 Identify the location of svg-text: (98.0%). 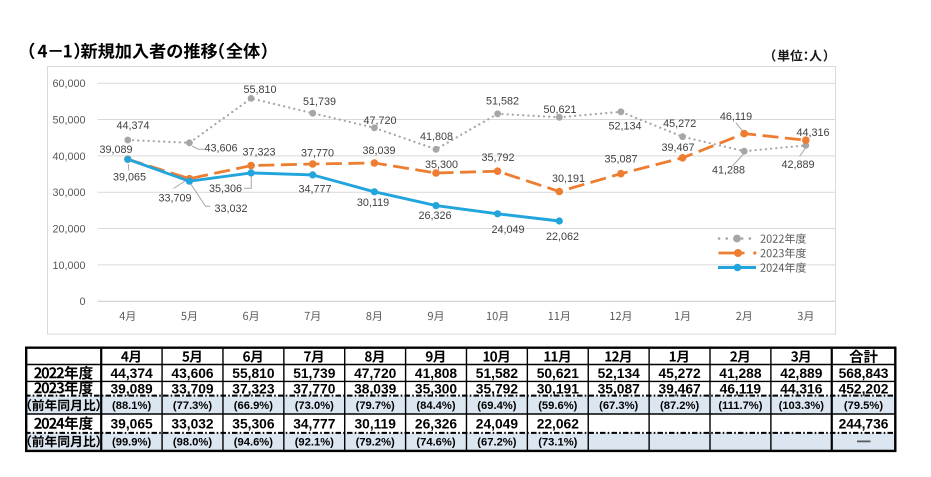
(192, 442).